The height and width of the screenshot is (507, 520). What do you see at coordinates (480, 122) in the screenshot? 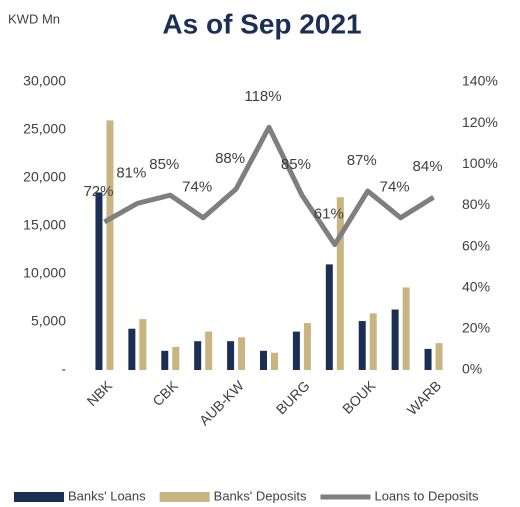
I see `y2-tick-label: 120%` at bounding box center [480, 122].